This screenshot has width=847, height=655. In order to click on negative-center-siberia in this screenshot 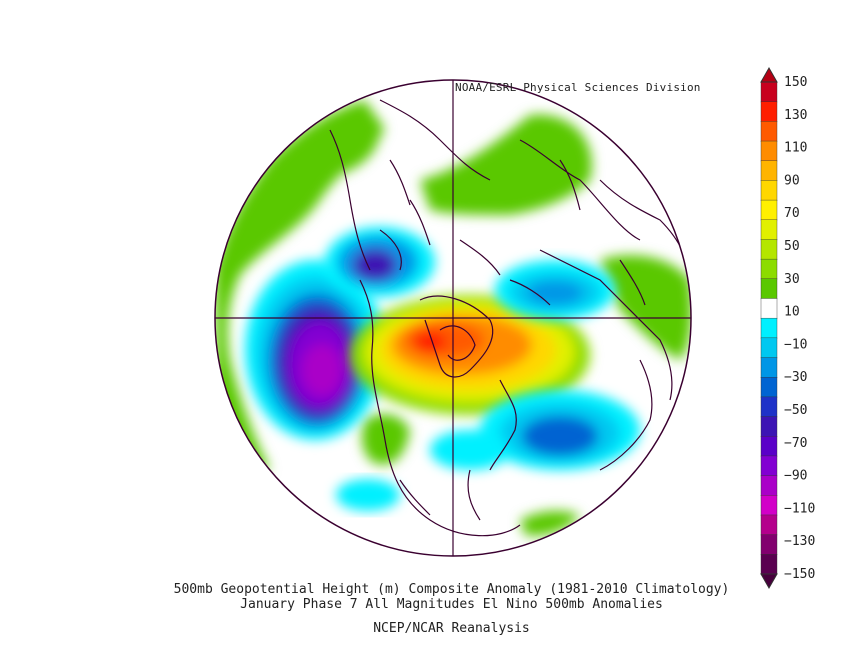, I will do `click(555, 290)`.